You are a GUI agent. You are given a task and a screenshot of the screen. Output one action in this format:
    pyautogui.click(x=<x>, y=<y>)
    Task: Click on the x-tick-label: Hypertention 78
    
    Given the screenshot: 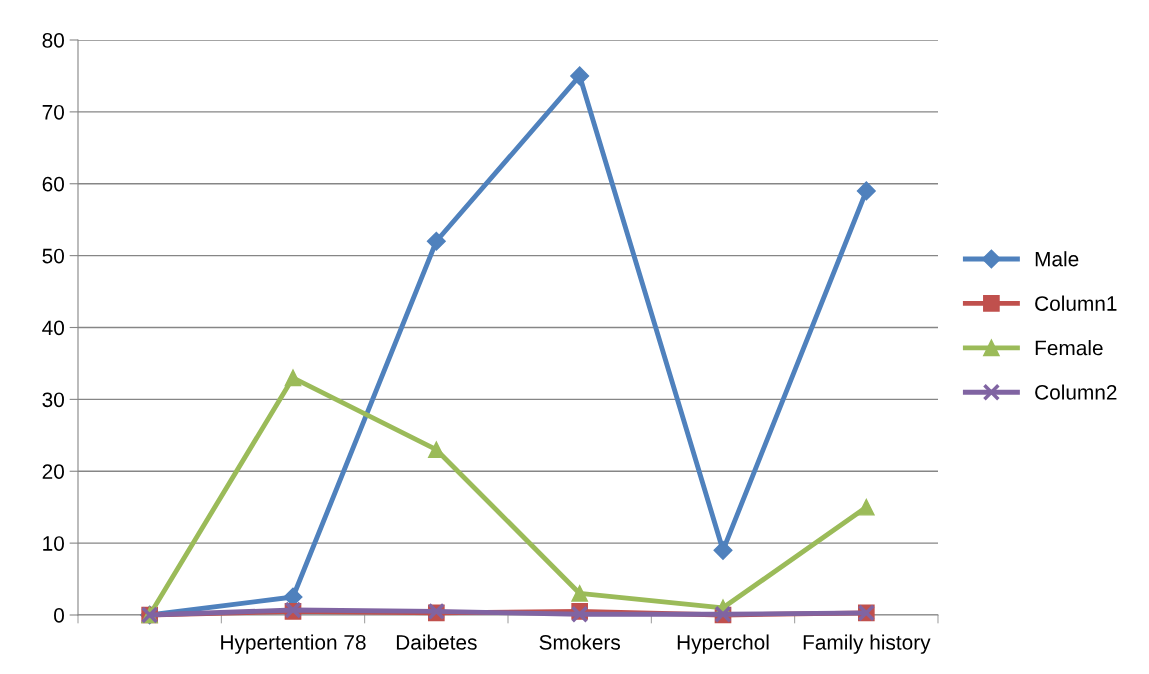 What is the action you would take?
    pyautogui.click(x=293, y=644)
    